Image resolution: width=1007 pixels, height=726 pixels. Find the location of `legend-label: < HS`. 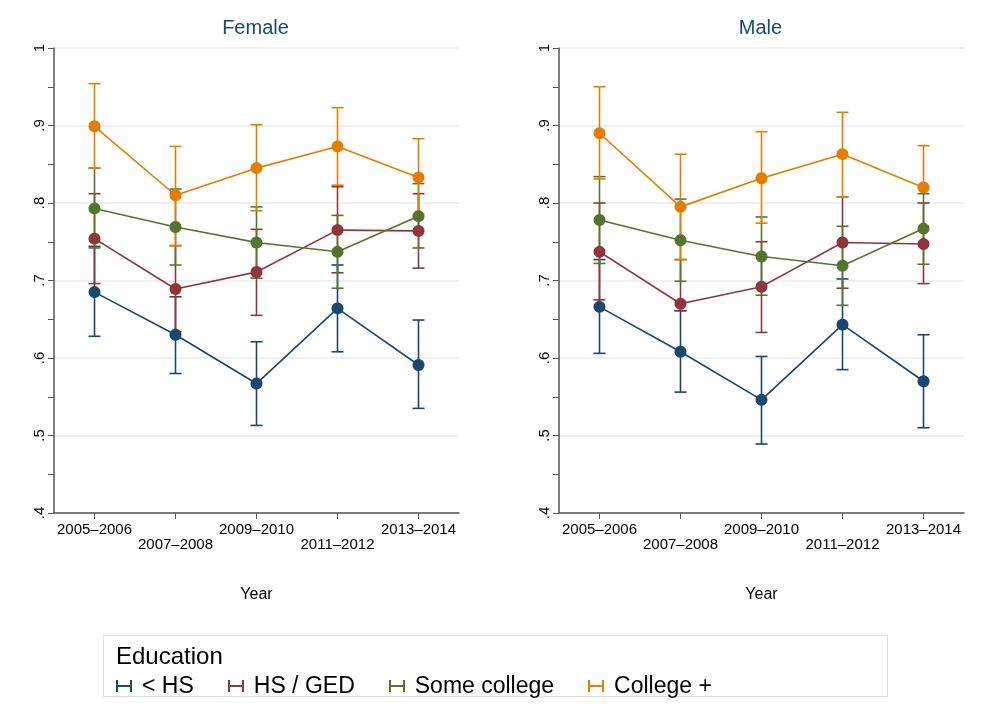

legend-label: < HS is located at coordinates (168, 685).